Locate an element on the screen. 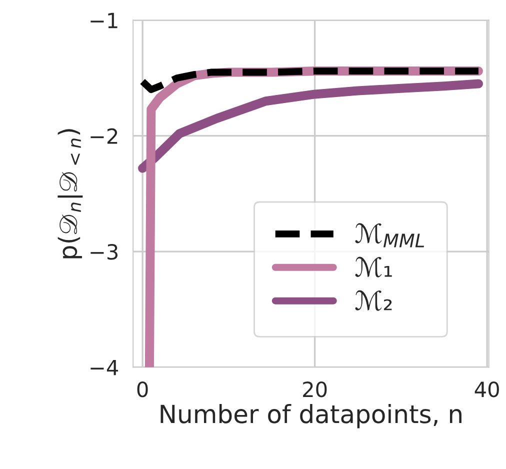 This screenshot has height=469, width=506. legend-label: ℳ$_{MML}$ is located at coordinates (389, 235).